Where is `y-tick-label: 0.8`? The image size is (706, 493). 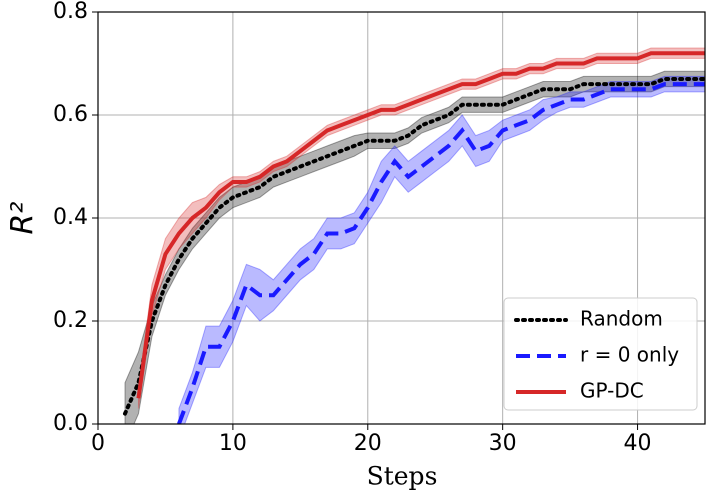
y-tick-label: 0.8 is located at coordinates (70, 12).